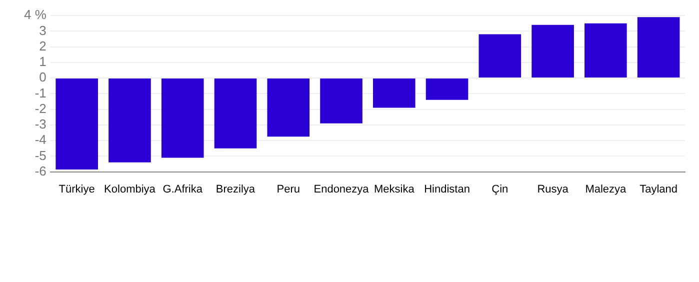 The width and height of the screenshot is (699, 282). Describe the element at coordinates (447, 189) in the screenshot. I see `x-tick-label: Hindistan` at that location.